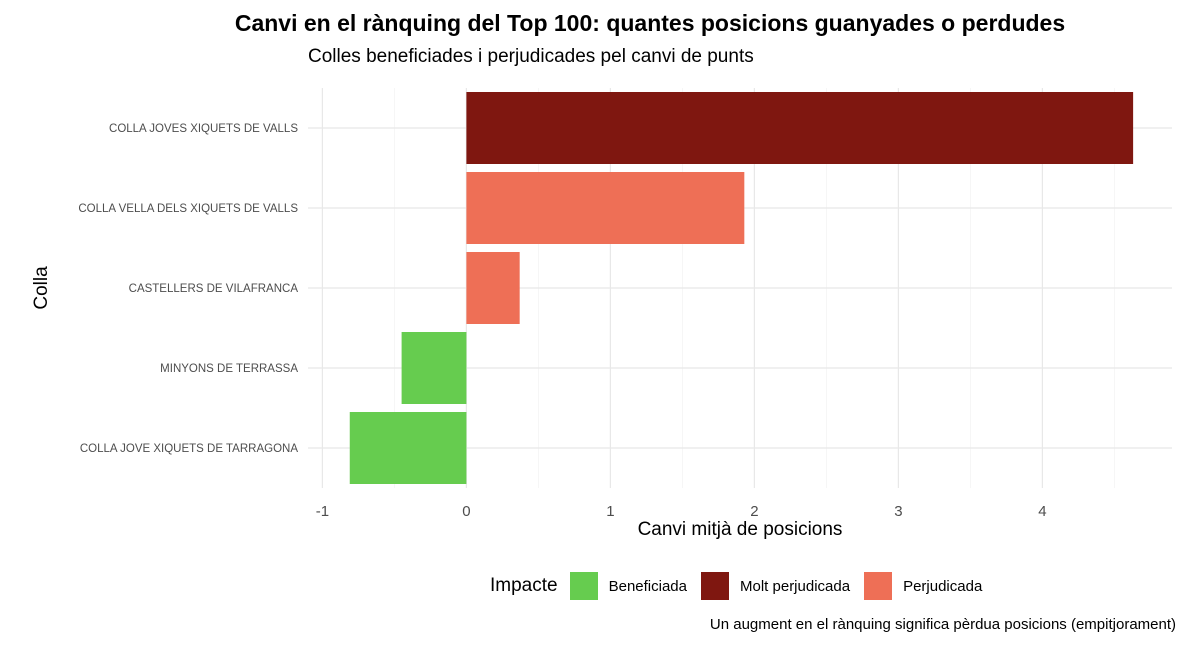  What do you see at coordinates (189, 449) in the screenshot?
I see `category-label-5: COLLA JOVE XIQUETS DE TARRAGONA` at bounding box center [189, 449].